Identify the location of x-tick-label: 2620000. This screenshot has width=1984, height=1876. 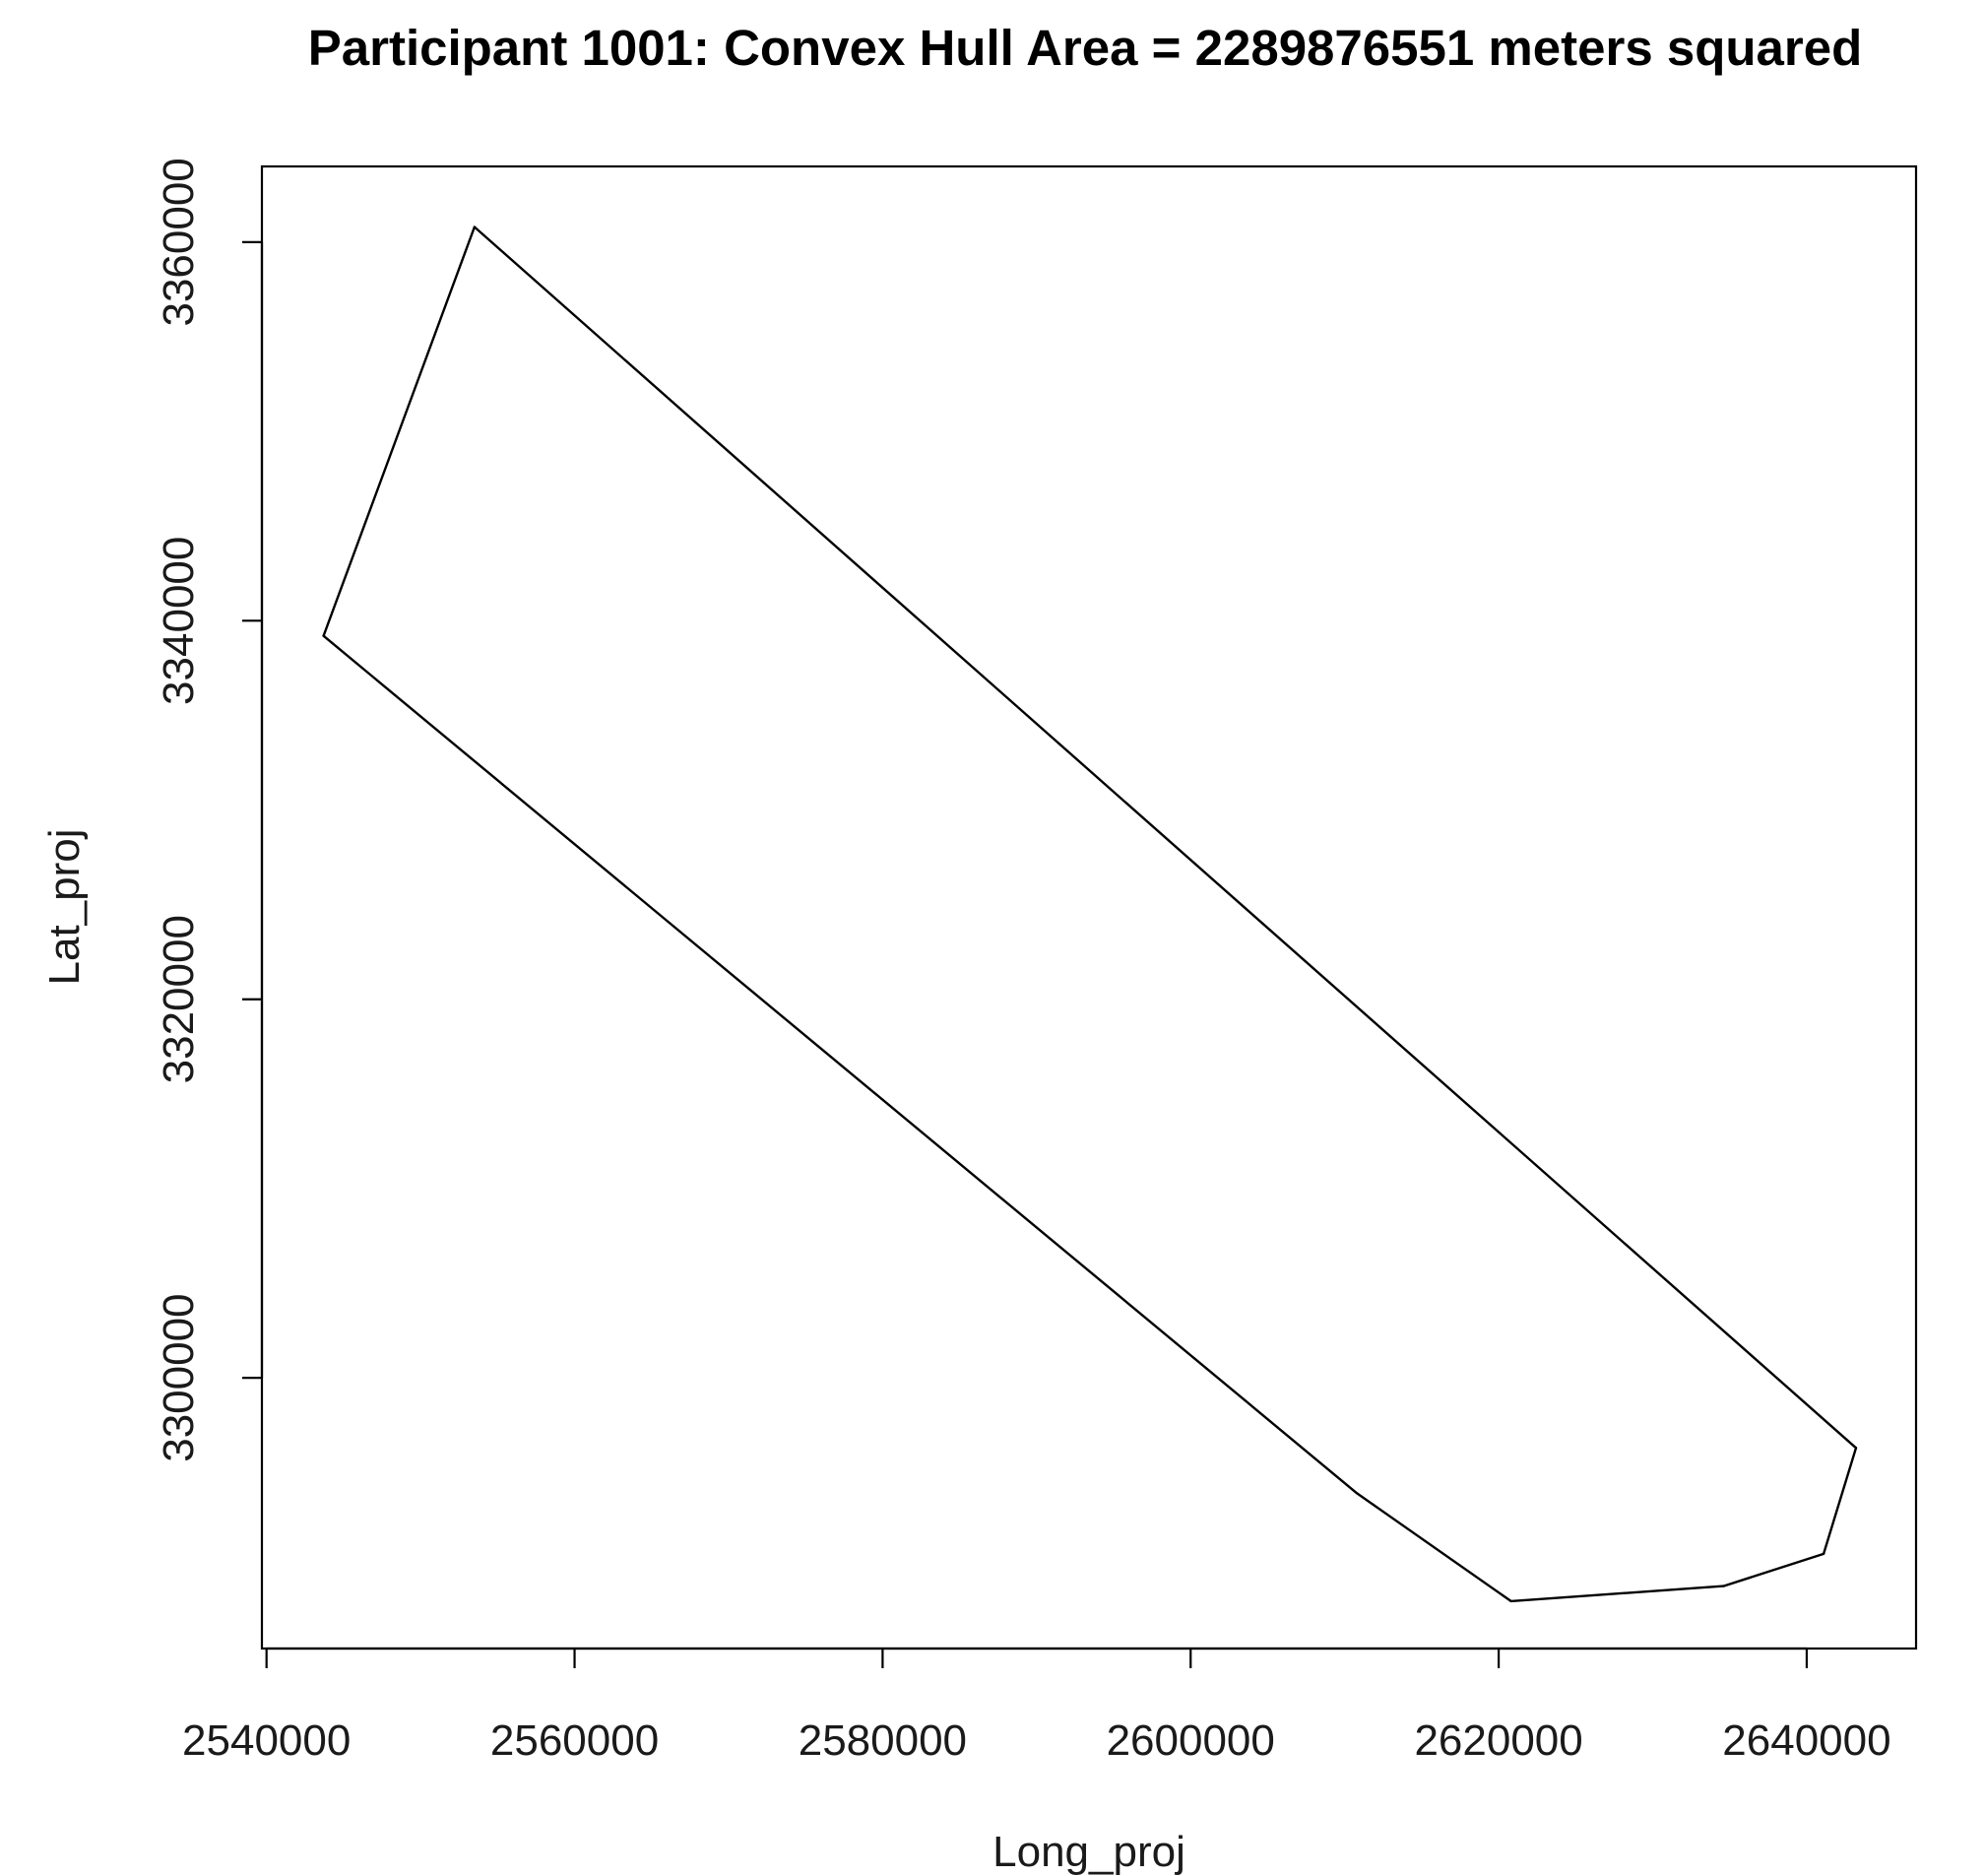
(1498, 1741).